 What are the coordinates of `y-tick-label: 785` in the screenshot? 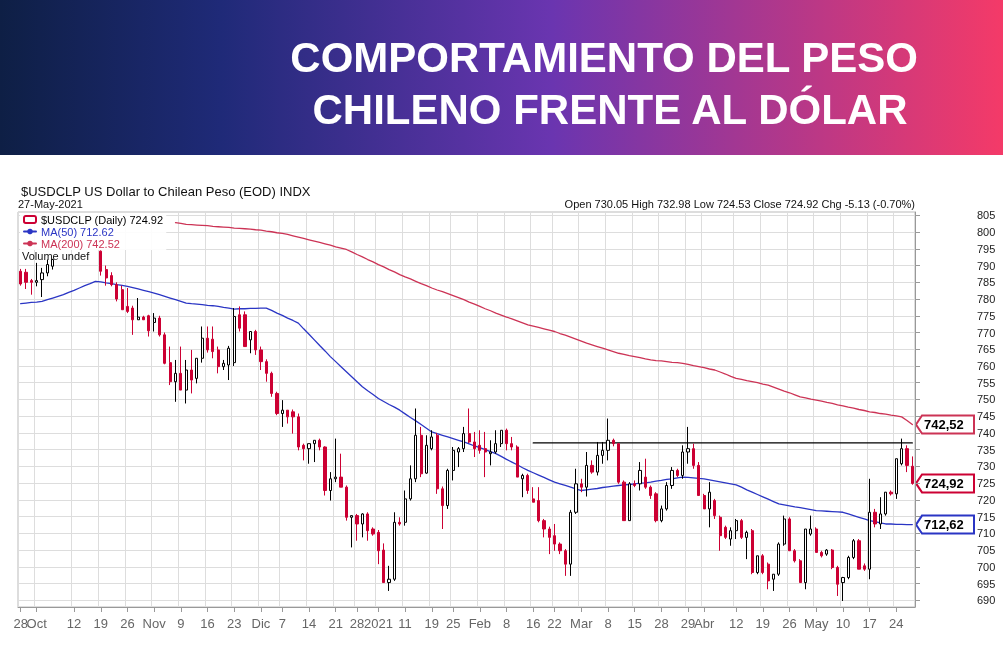 It's located at (986, 282).